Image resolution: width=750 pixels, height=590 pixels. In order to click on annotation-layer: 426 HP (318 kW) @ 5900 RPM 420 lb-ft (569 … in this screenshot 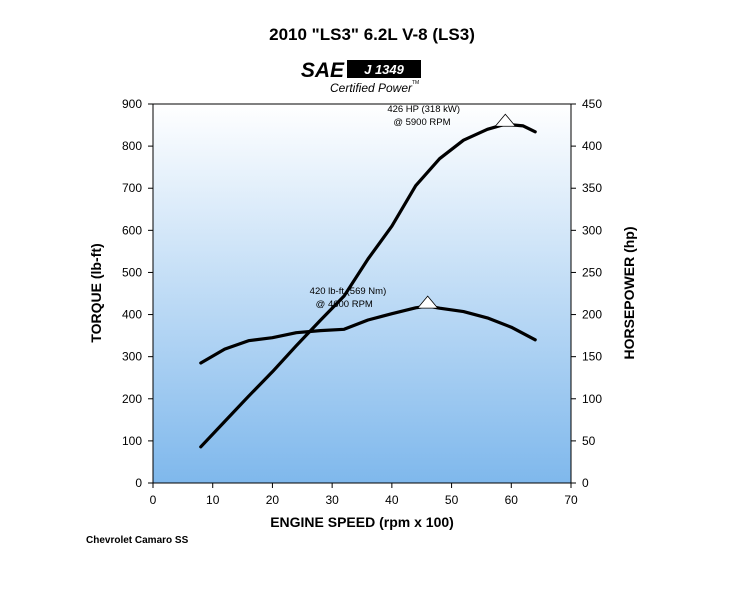, I will do `click(413, 207)`.